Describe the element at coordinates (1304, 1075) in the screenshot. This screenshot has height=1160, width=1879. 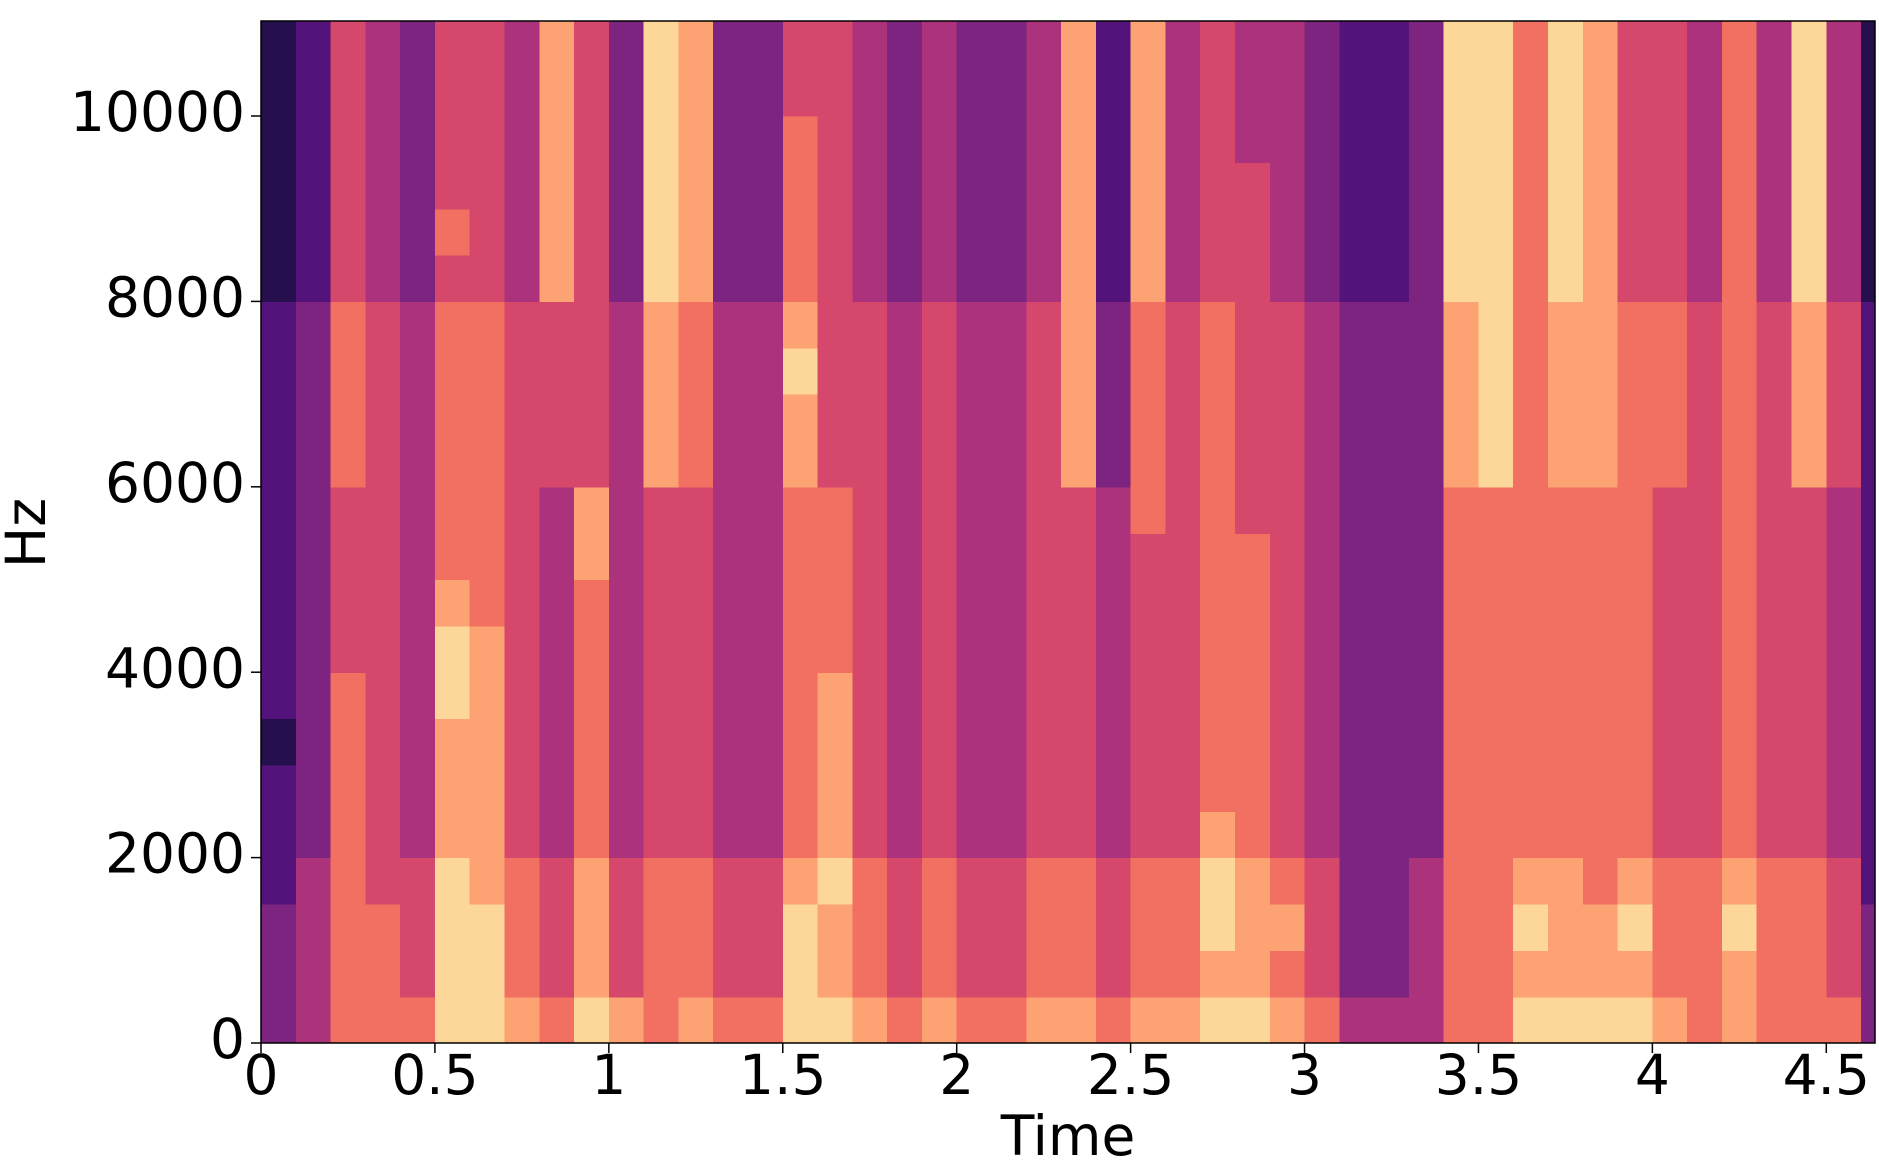
I see `x-tick-label: 3` at that location.